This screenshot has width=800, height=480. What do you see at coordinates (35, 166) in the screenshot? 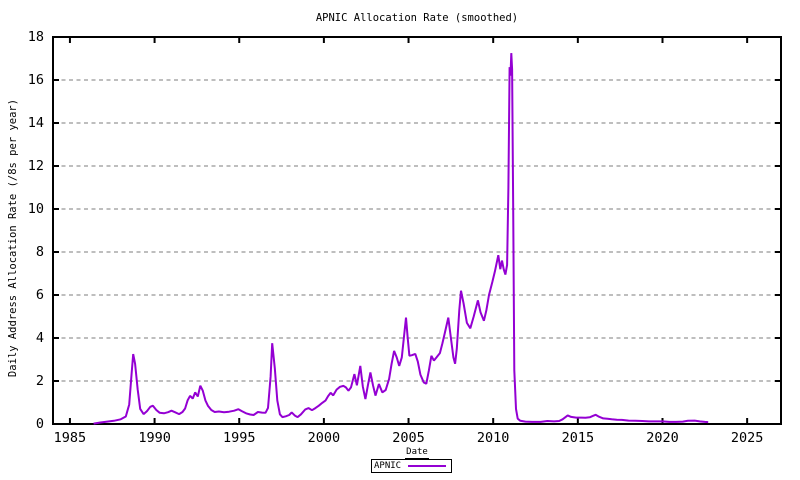
I see `y-tick-label: 12` at bounding box center [35, 166].